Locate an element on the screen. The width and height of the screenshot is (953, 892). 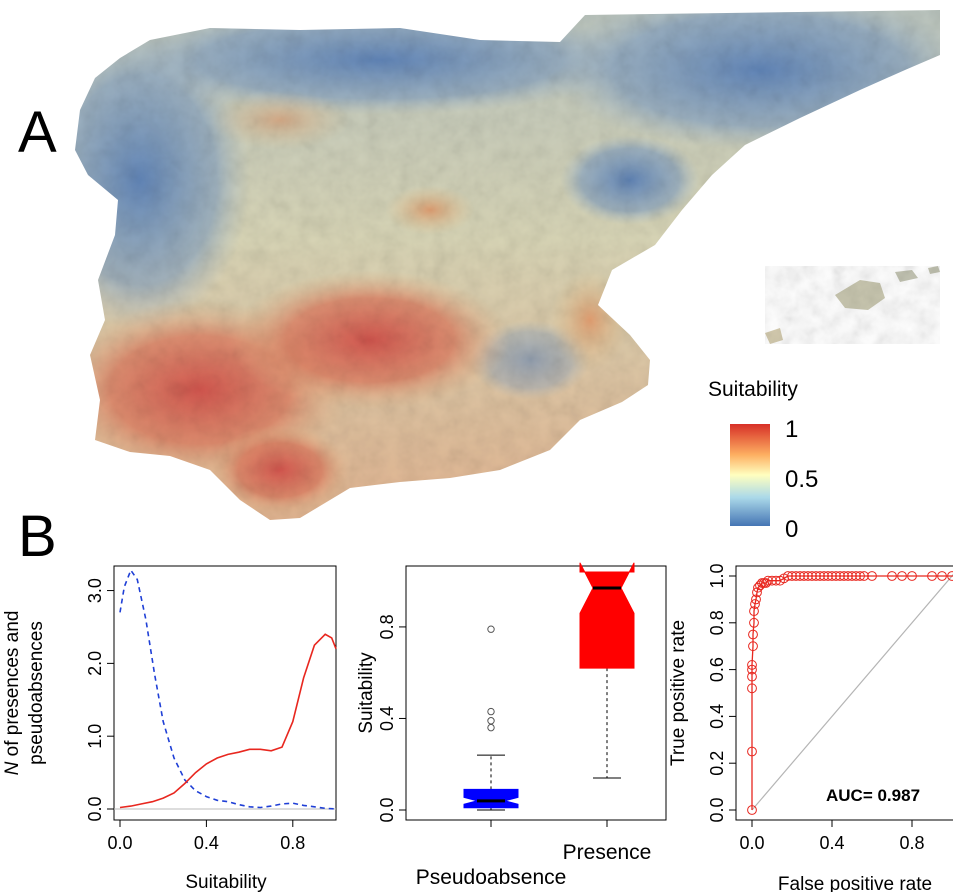
legend-title: Suitability is located at coordinates (753, 389).